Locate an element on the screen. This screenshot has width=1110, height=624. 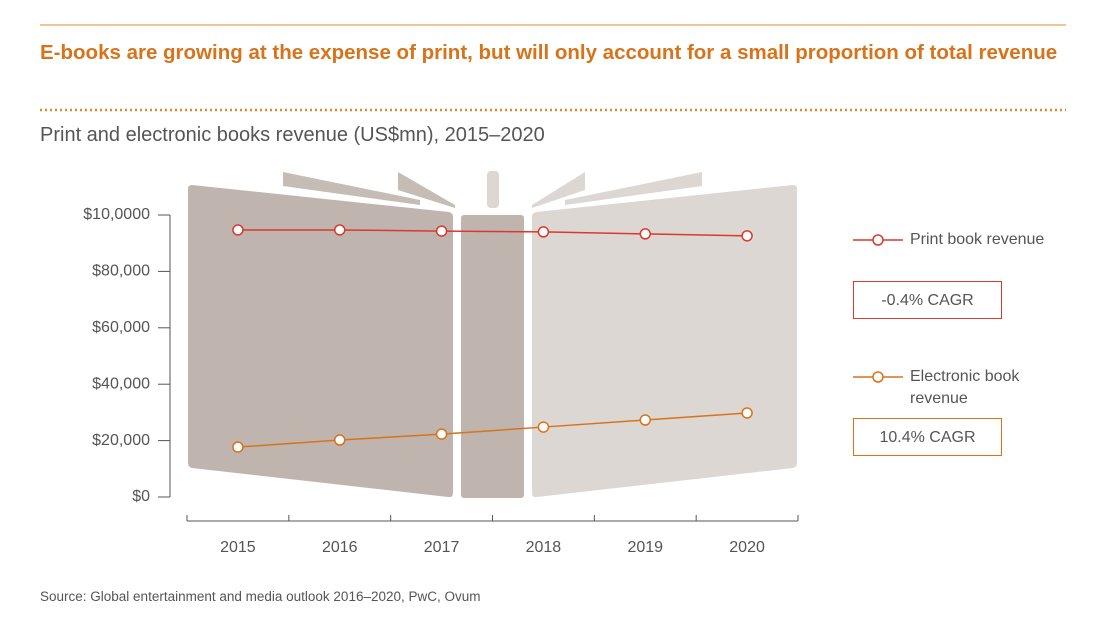
x-tick-label: 2016 is located at coordinates (340, 547).